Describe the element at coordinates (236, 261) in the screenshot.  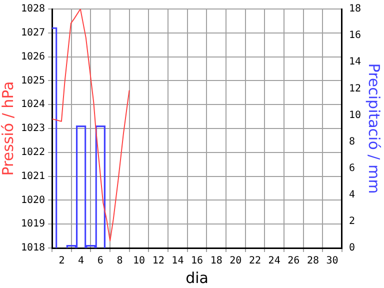
I see `x-tick-label: 20` at that location.